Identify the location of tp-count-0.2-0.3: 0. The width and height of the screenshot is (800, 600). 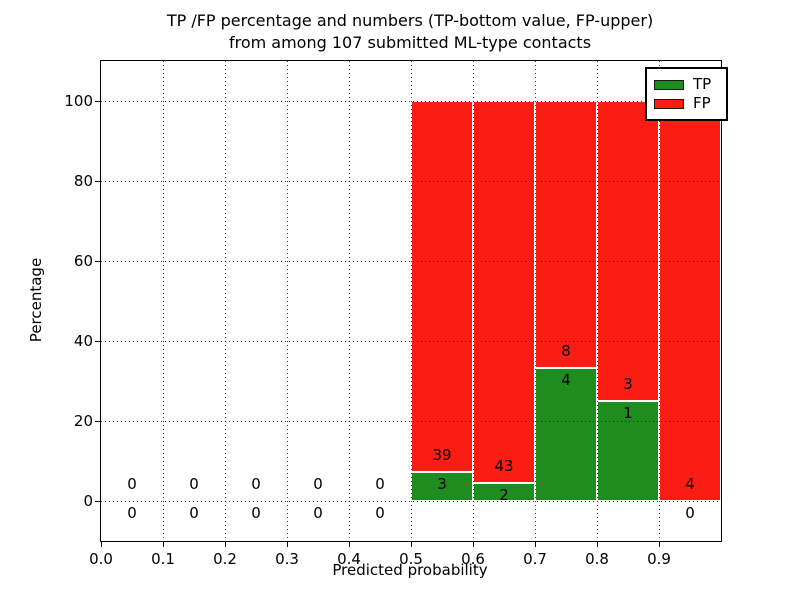
(256, 513).